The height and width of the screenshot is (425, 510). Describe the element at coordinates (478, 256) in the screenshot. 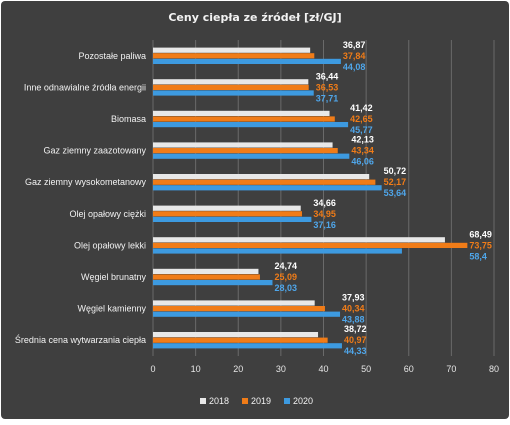

I see `data-label: 58,4` at that location.